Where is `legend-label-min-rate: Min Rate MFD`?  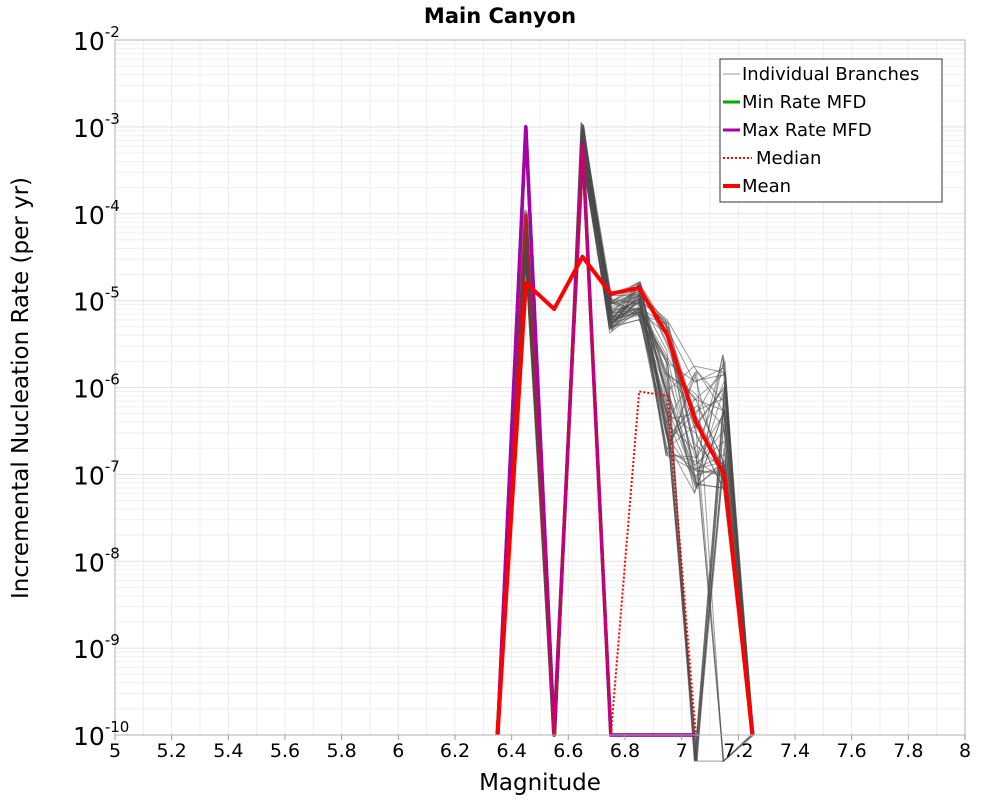 legend-label-min-rate: Min Rate MFD is located at coordinates (804, 102).